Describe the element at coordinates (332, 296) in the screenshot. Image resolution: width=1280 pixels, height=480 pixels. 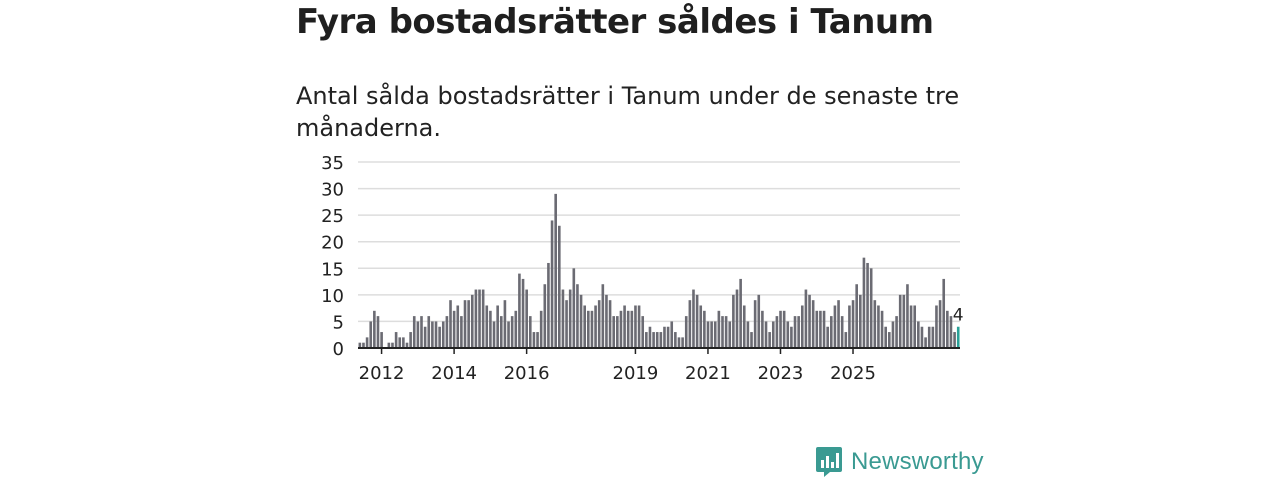
I see `y-tick-label: 10` at that location.